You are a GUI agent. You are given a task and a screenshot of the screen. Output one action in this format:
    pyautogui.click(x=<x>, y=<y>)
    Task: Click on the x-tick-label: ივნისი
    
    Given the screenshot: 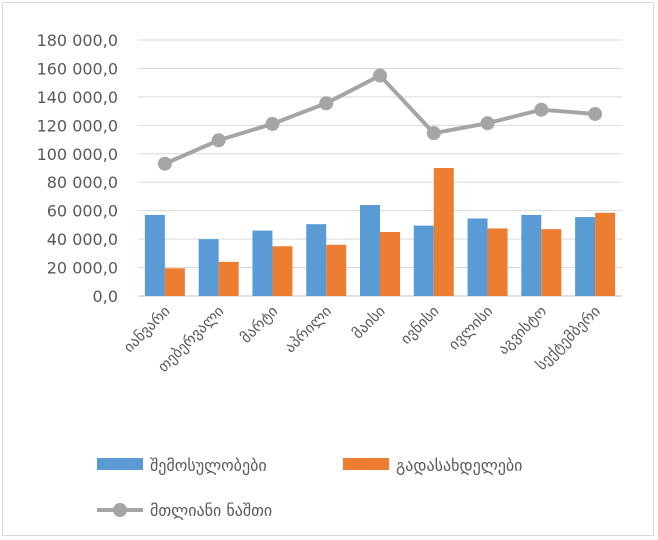 What is the action you would take?
    pyautogui.click(x=420, y=325)
    